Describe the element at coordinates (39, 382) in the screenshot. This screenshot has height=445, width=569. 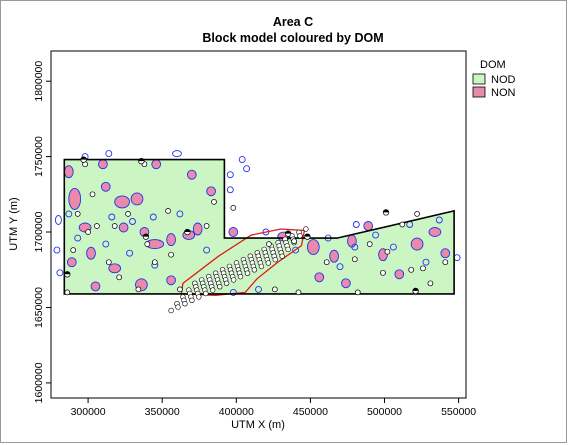
I see `y-tick-label: 1600000` at that location.